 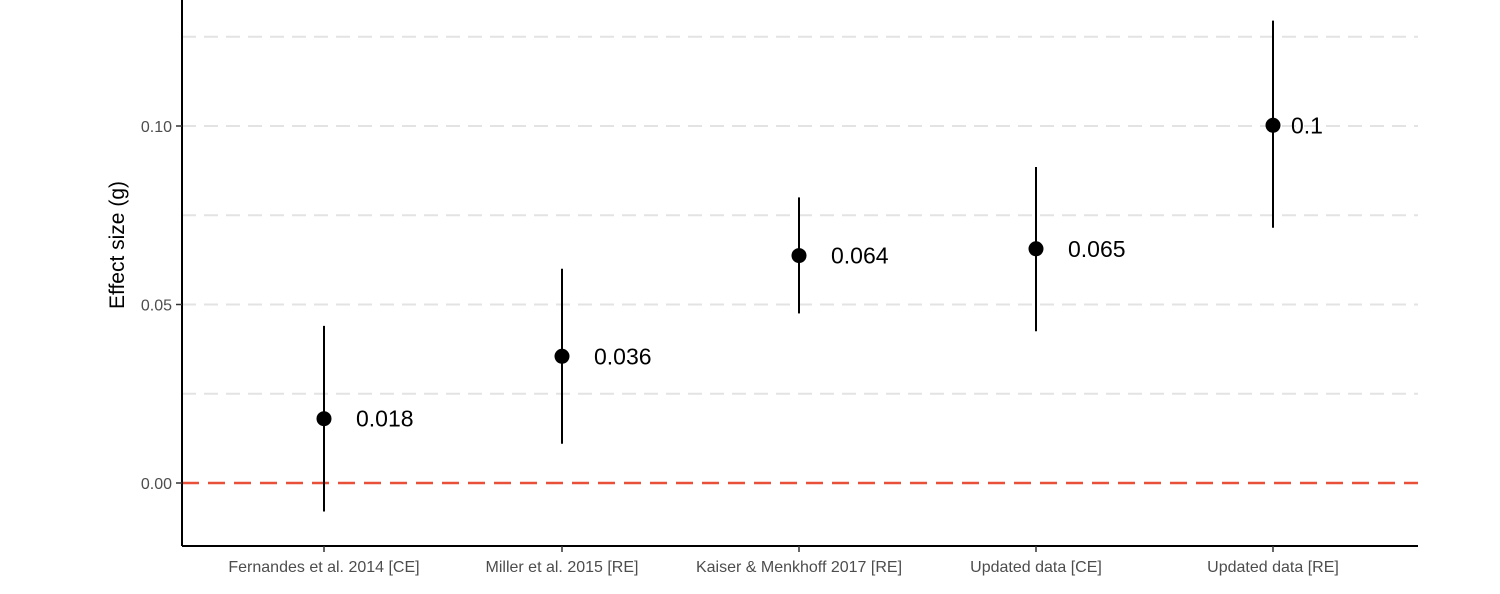 What do you see at coordinates (1097, 249) in the screenshot?
I see `data-label: 0.065` at bounding box center [1097, 249].